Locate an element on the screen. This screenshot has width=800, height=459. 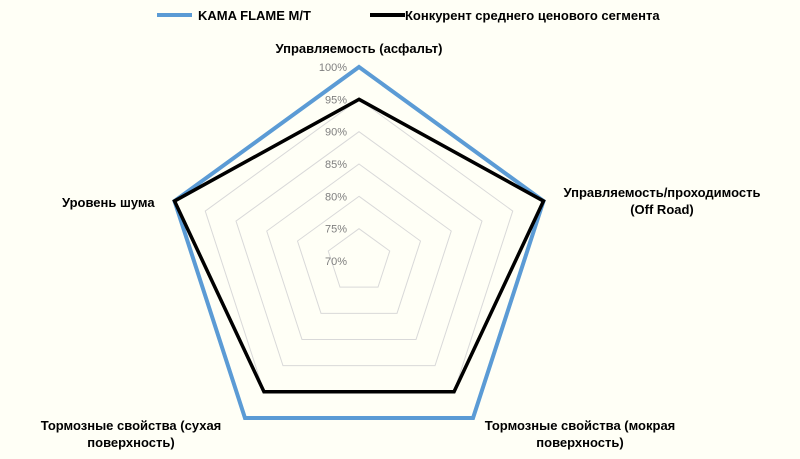
tick-label-3: 85% is located at coordinates (336, 165).